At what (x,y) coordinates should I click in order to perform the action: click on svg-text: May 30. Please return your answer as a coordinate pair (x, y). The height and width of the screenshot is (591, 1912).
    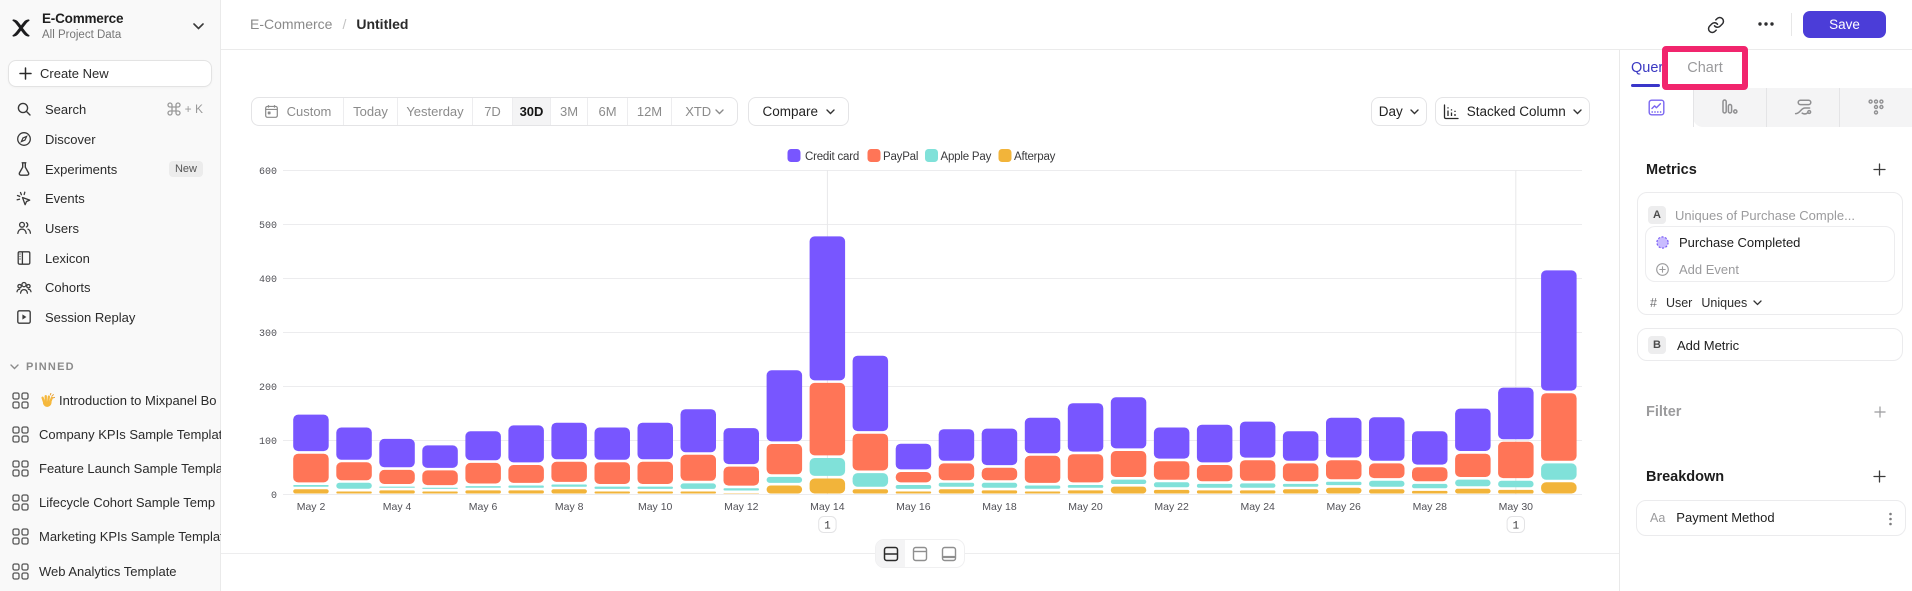
    Looking at the image, I should click on (1516, 507).